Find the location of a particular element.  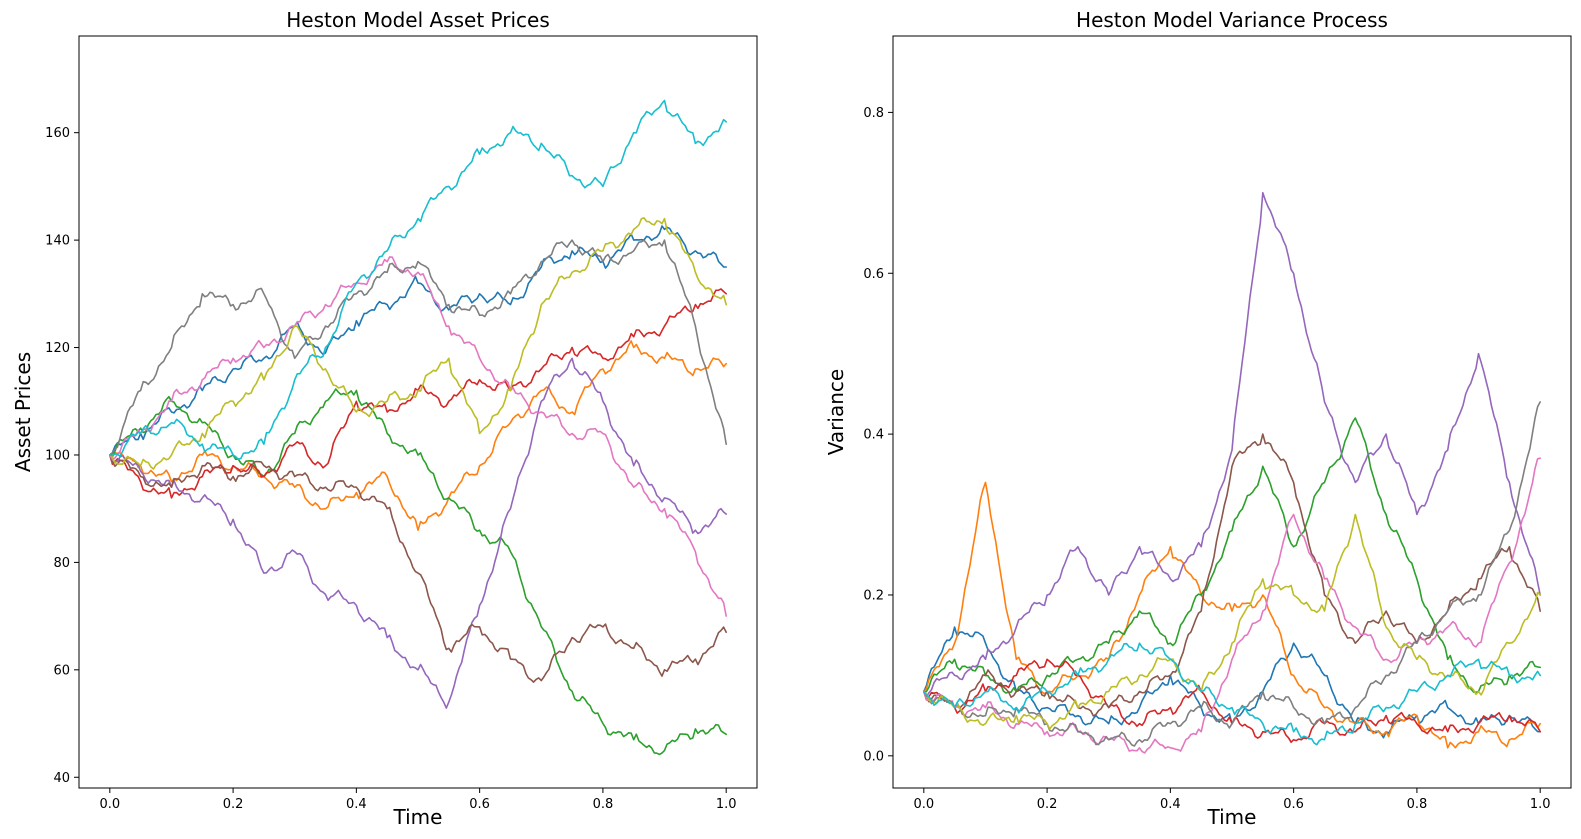

y-tick-label: 0.0 is located at coordinates (873, 756).